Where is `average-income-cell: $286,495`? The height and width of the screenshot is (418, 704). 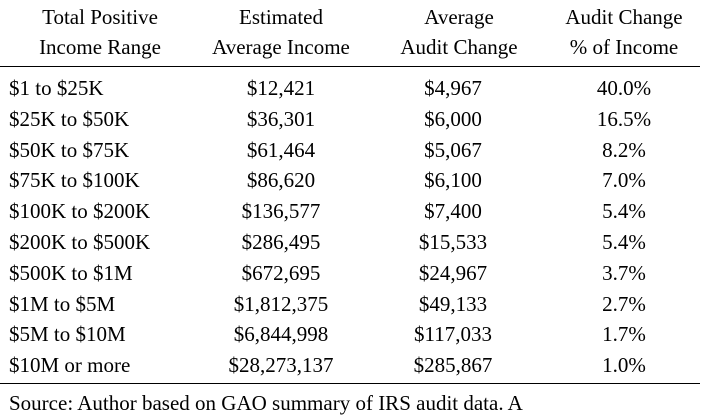
average-income-cell: $286,495 is located at coordinates (281, 241).